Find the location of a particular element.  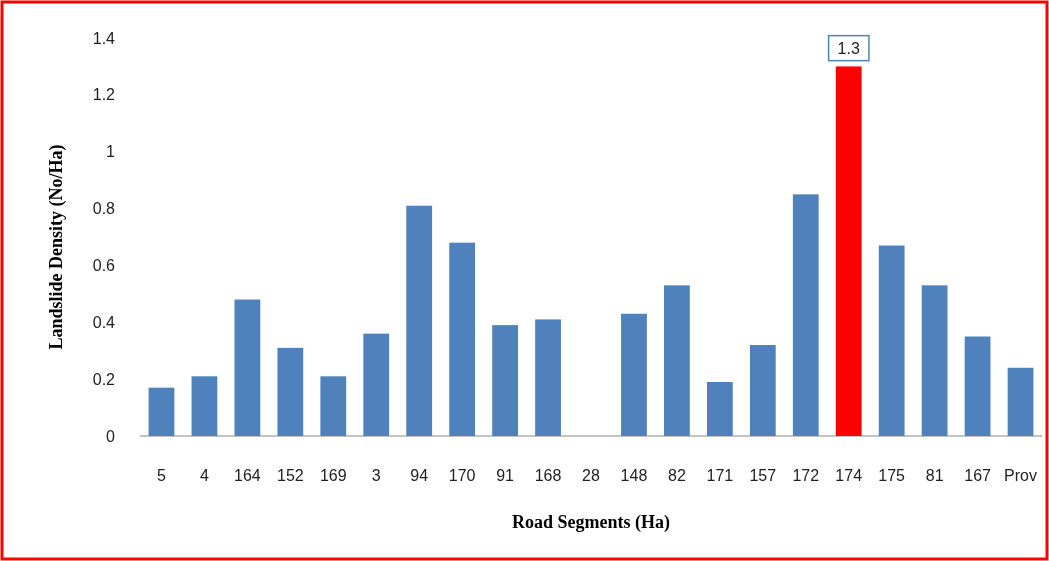

x-tick-label: 148 is located at coordinates (634, 476).